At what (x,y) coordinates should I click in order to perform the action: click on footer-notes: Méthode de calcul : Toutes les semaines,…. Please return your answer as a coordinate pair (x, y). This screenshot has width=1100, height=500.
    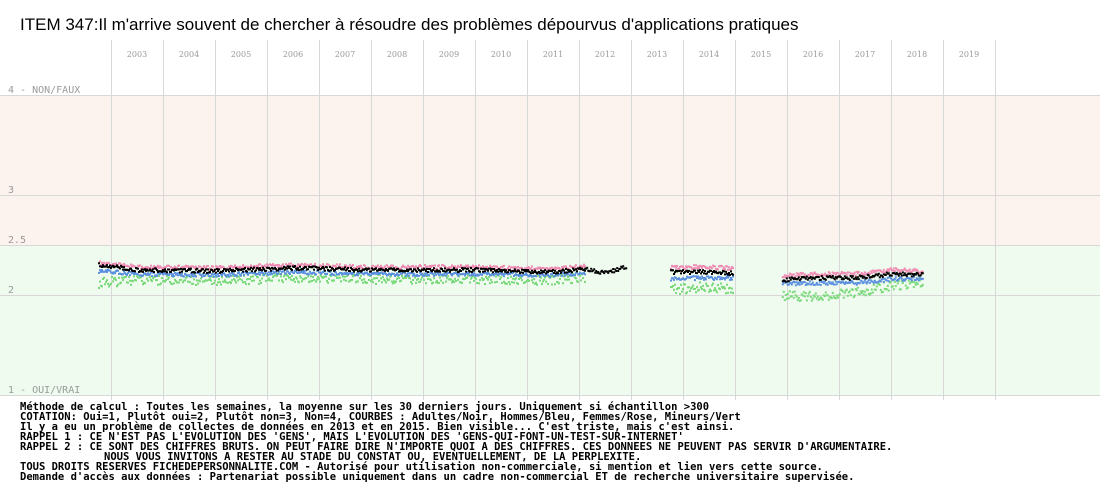
    Looking at the image, I should click on (456, 442).